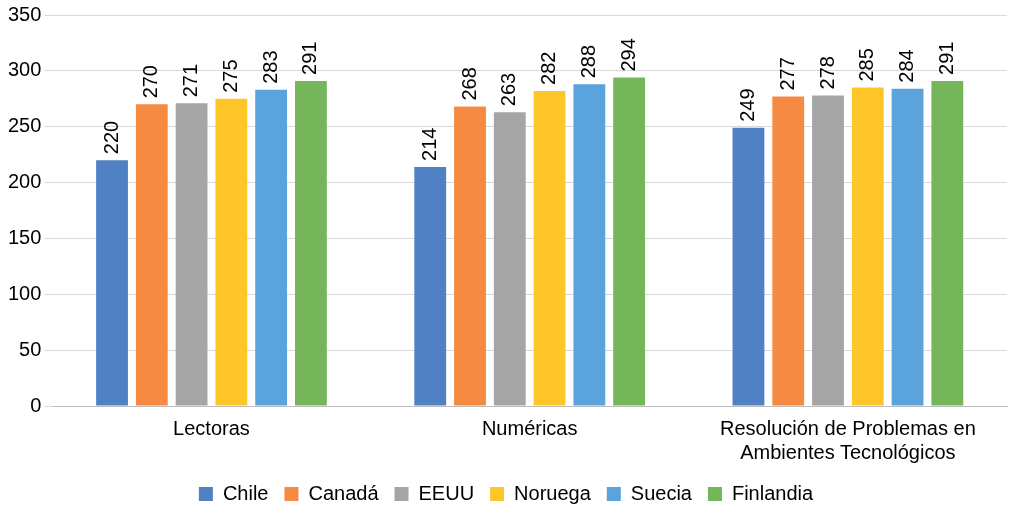 The width and height of the screenshot is (1027, 514). I want to click on data-label: 282, so click(548, 68).